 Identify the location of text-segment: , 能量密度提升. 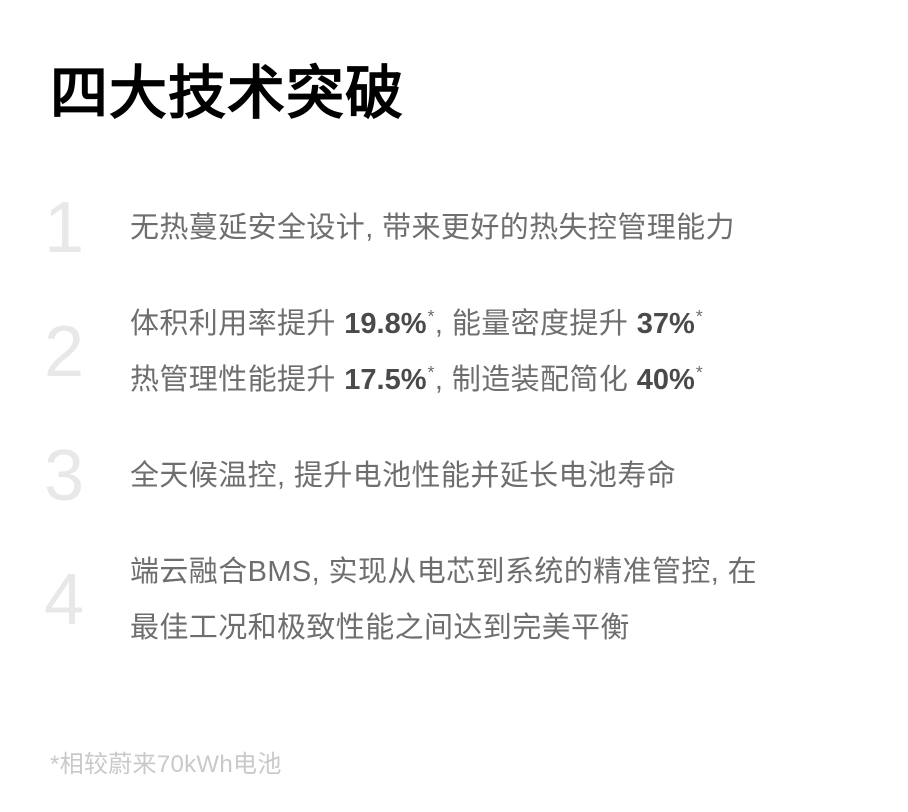
(535, 324).